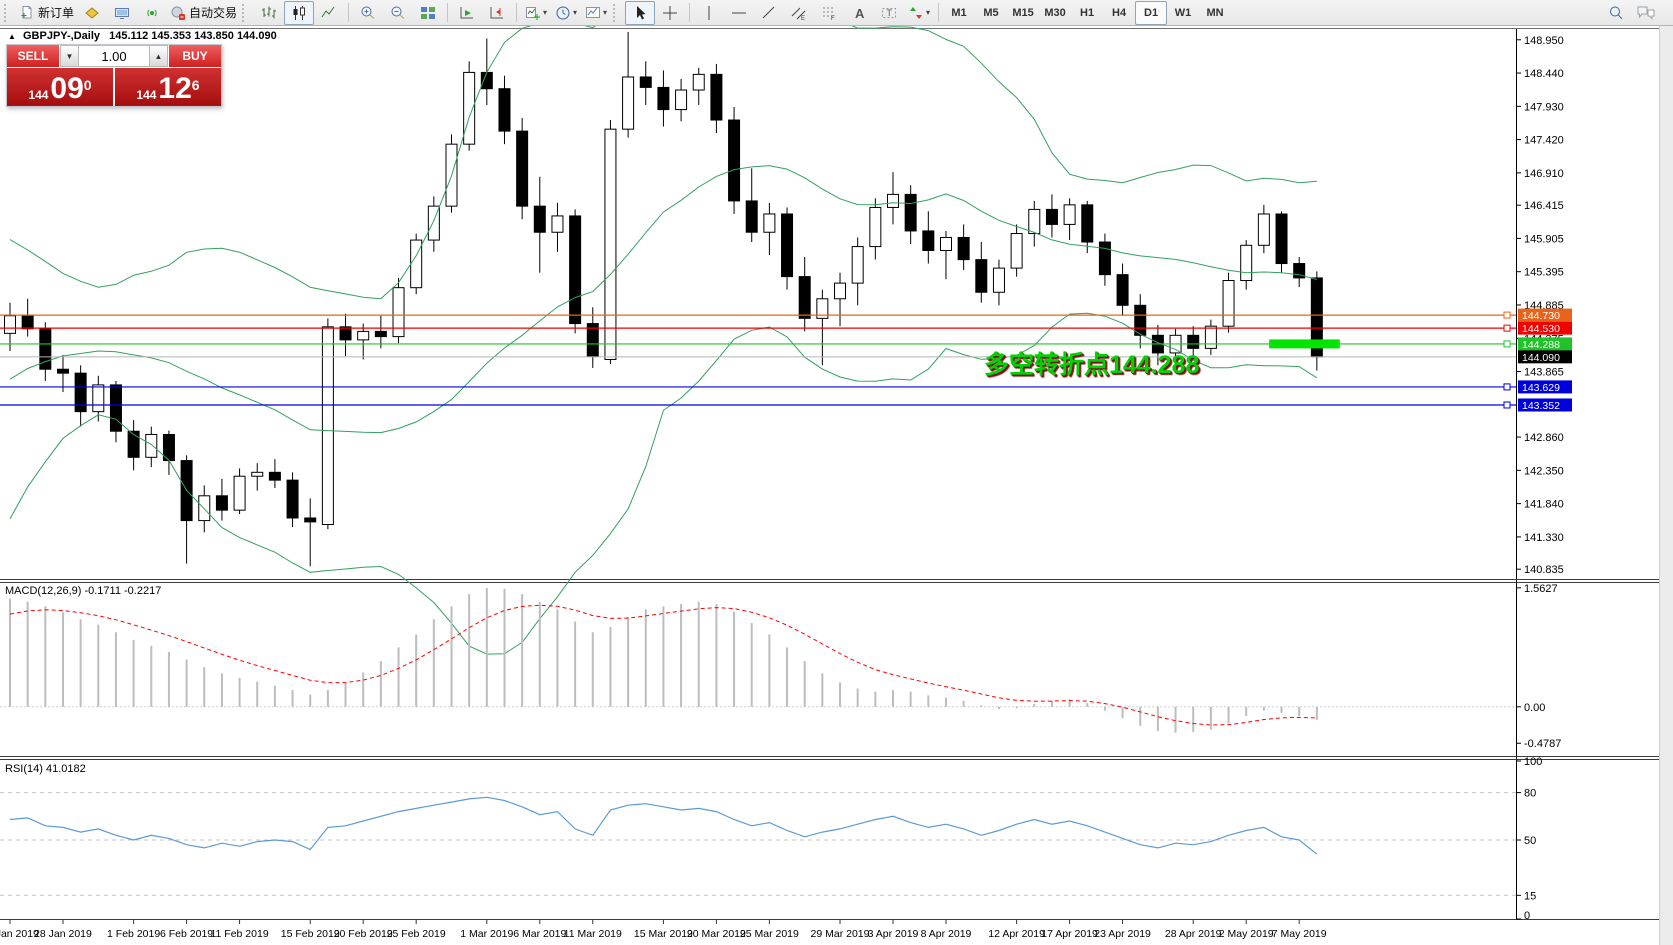 The height and width of the screenshot is (945, 1673). I want to click on hline-anchor-144.730, so click(1507, 315).